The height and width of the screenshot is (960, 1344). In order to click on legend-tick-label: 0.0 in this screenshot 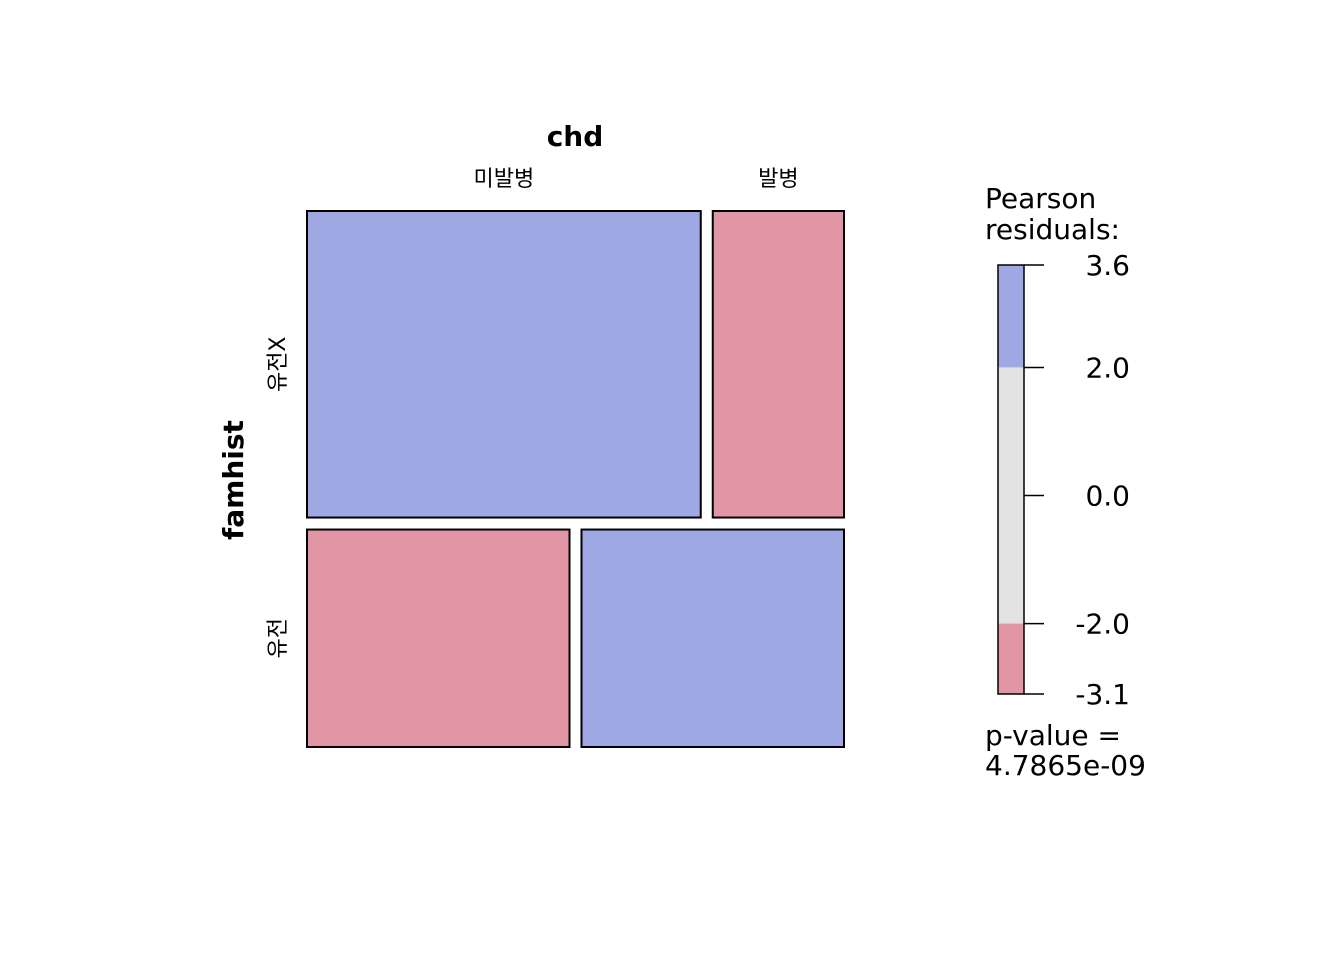, I will do `click(1107, 496)`.